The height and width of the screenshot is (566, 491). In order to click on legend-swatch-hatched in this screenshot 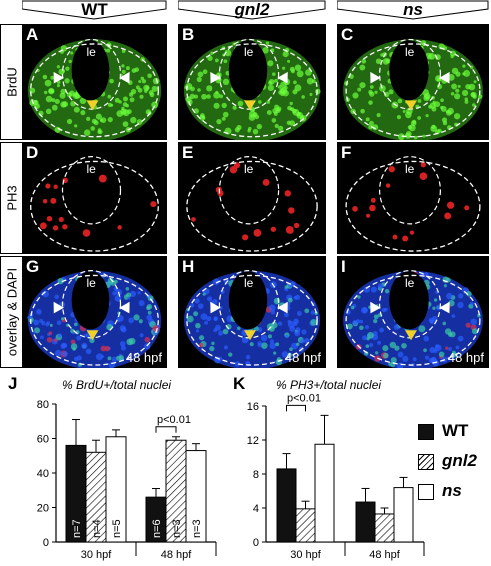, I will do `click(426, 462)`.